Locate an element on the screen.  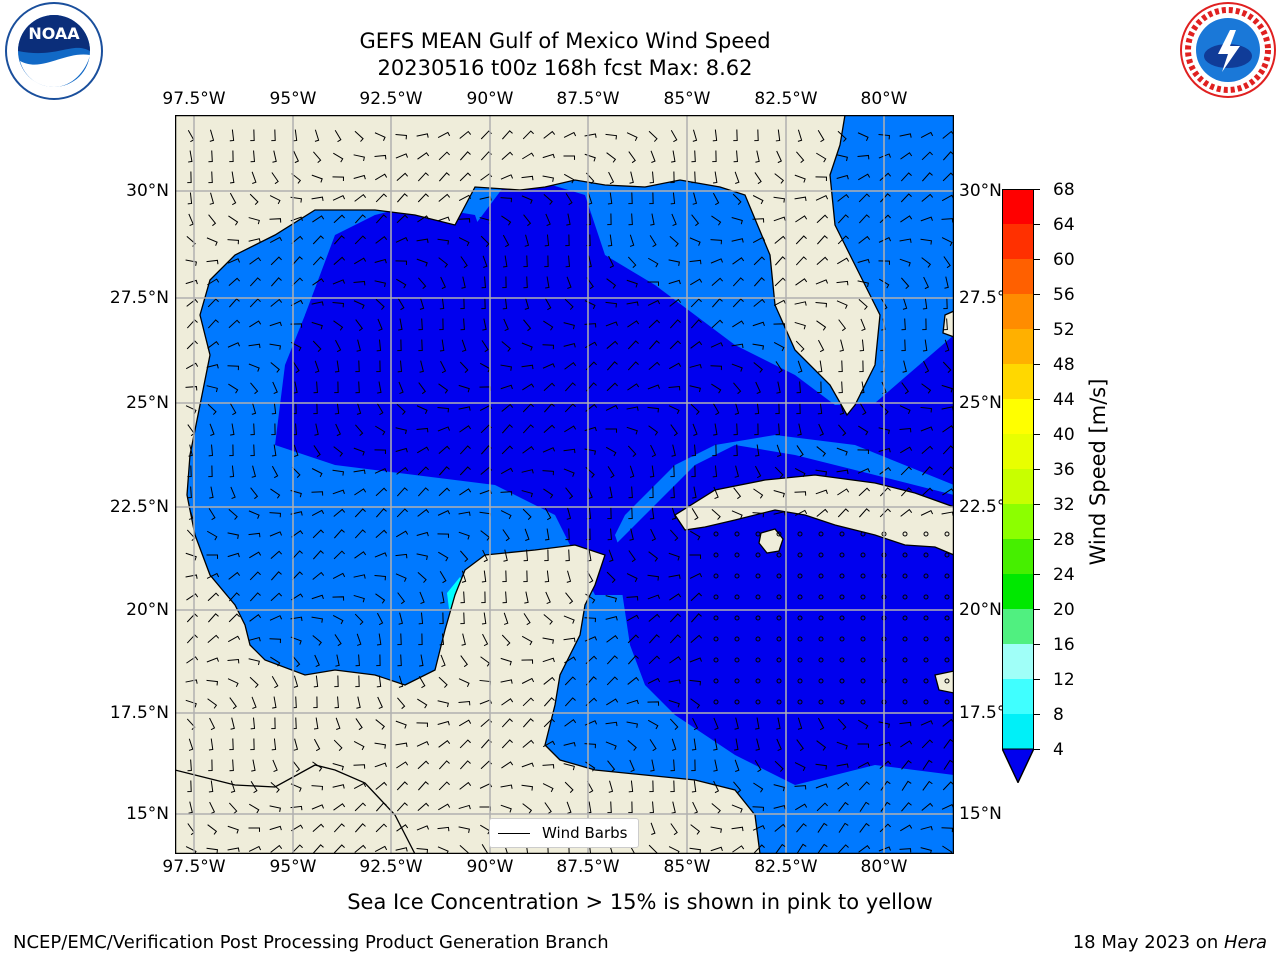
colorbar-frame is located at coordinates (1018, 486).